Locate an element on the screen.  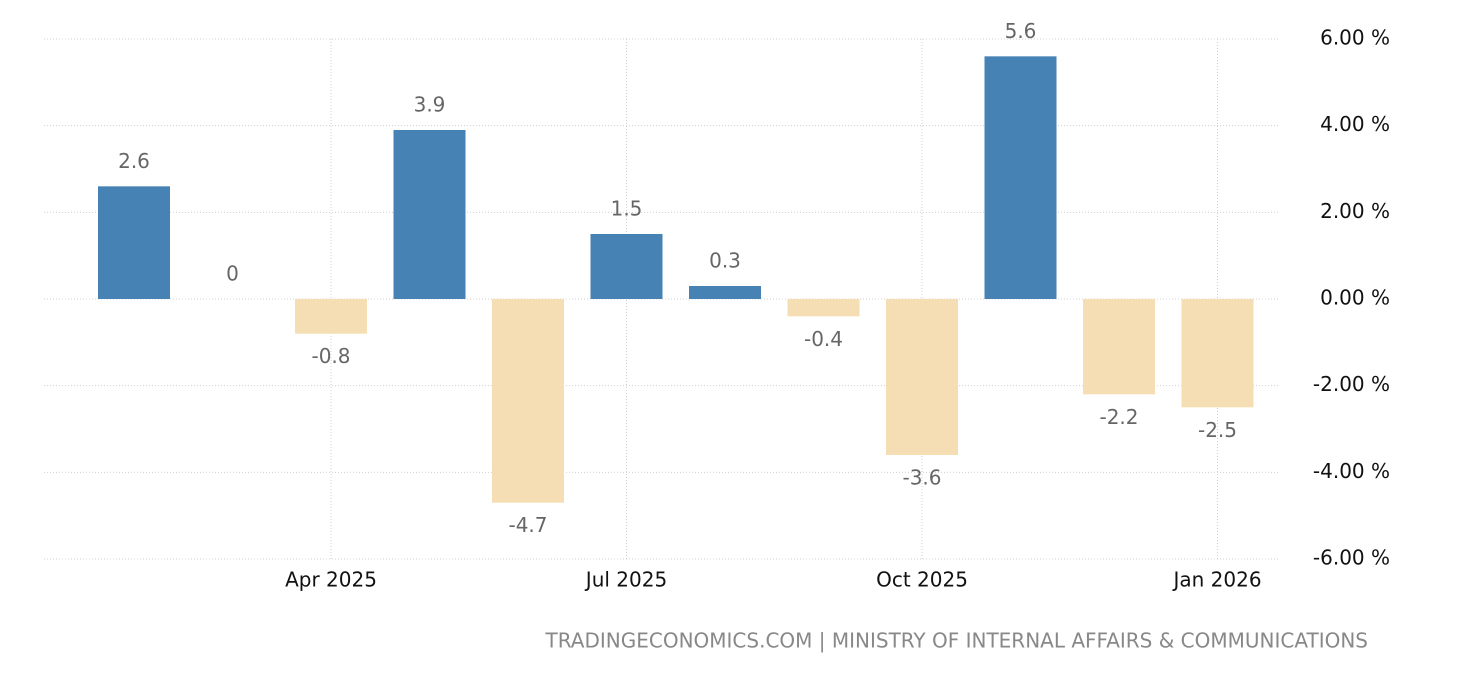
x-tick-label: Oct 2025 is located at coordinates (922, 580).